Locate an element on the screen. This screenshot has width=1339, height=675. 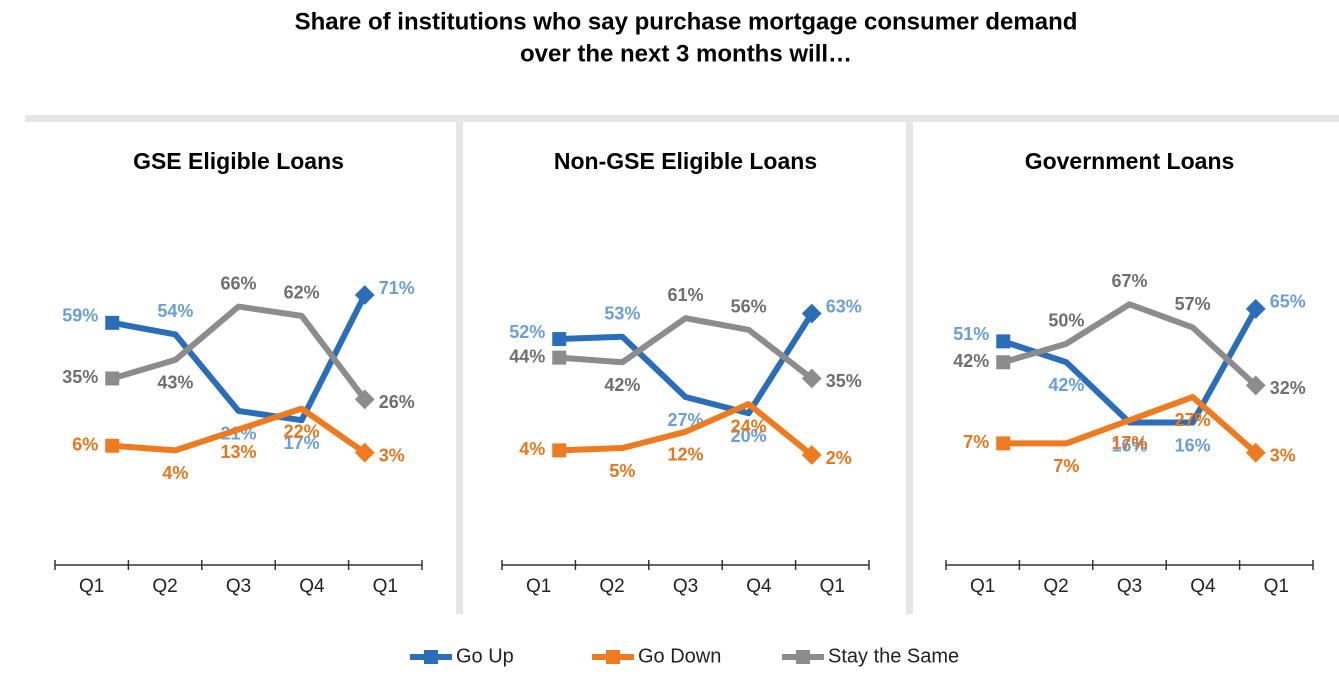
data-label: 62% is located at coordinates (302, 293).